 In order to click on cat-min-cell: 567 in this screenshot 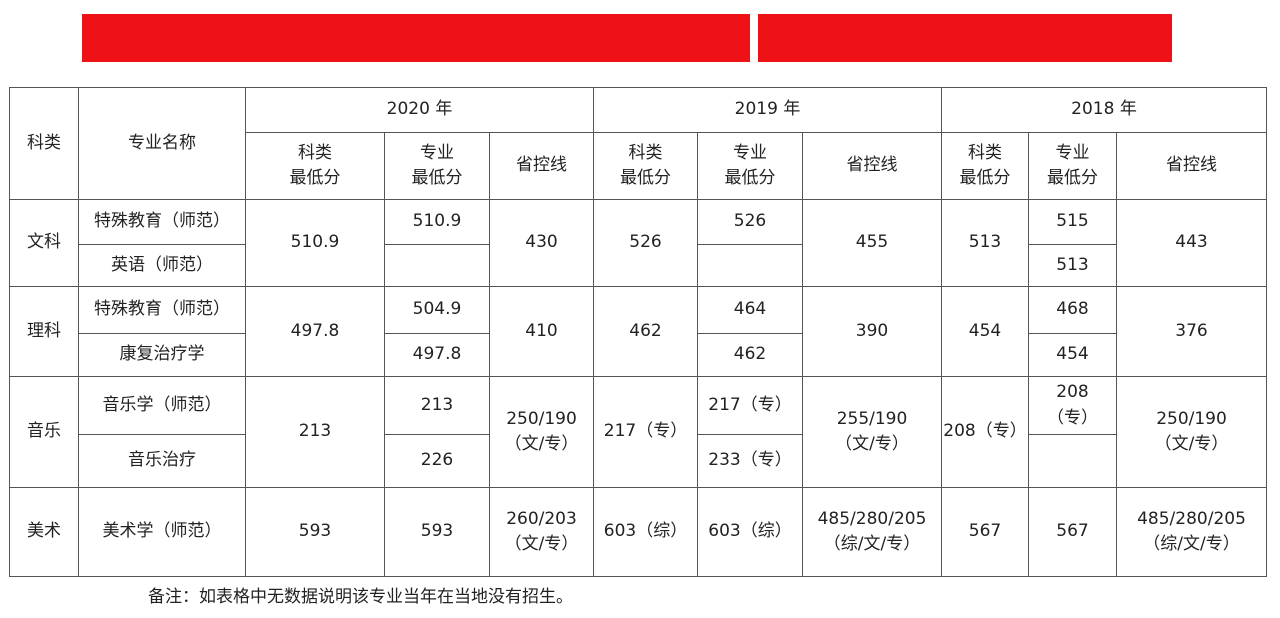, I will do `click(985, 532)`.